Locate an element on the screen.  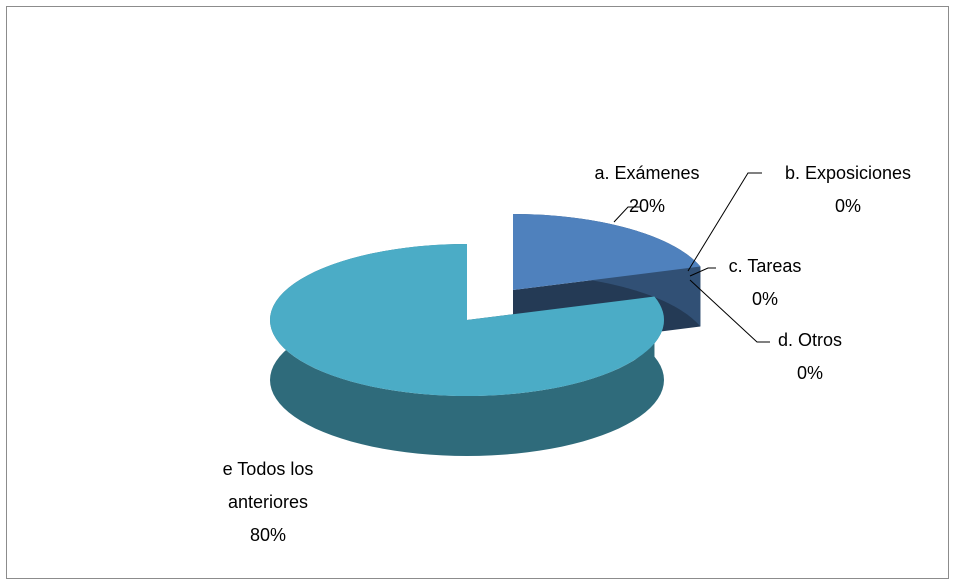
data-label: c. Tareas 0% is located at coordinates (765, 283).